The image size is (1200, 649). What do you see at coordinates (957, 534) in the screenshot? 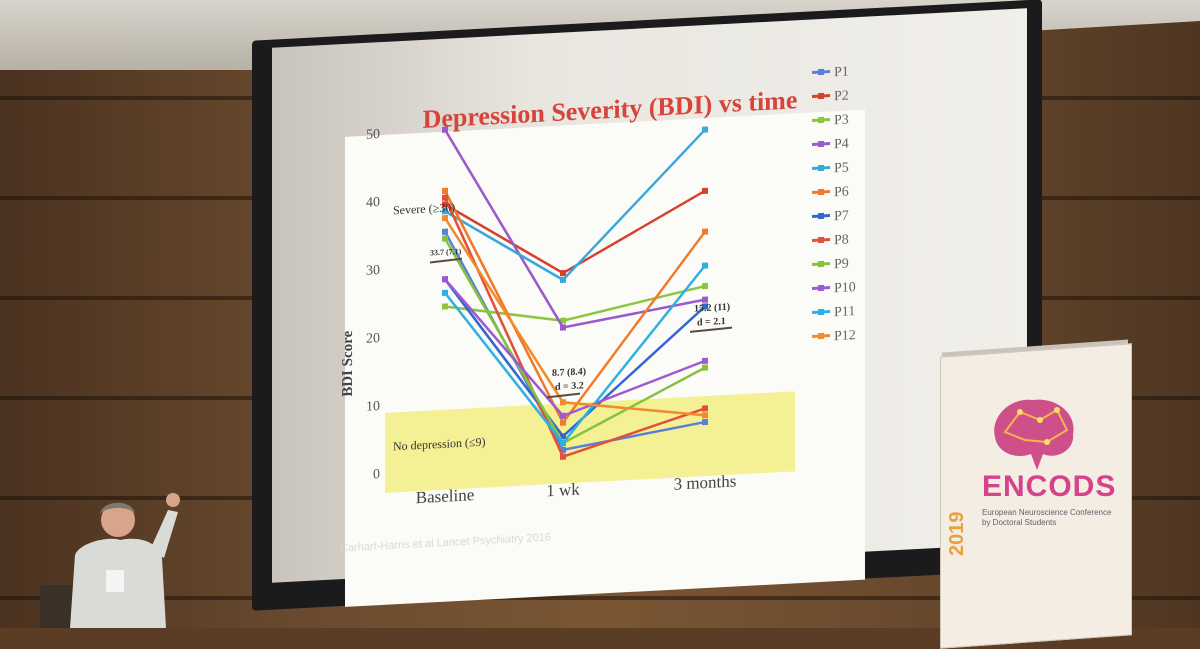
I see `banner-year: 2019` at bounding box center [957, 534].